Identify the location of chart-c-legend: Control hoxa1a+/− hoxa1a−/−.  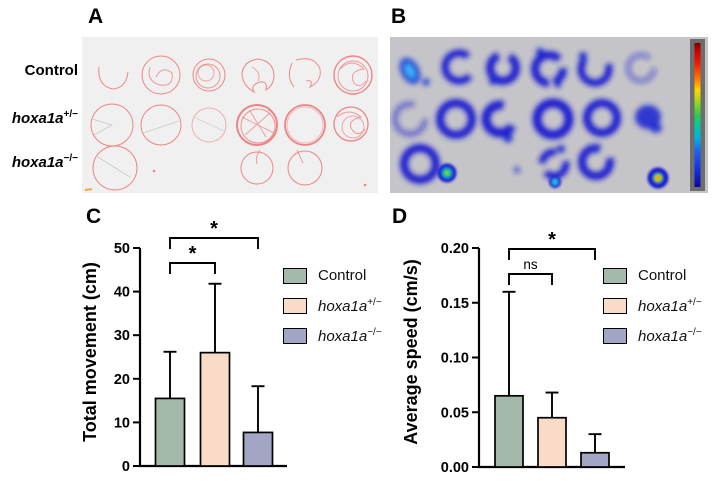
(332, 305).